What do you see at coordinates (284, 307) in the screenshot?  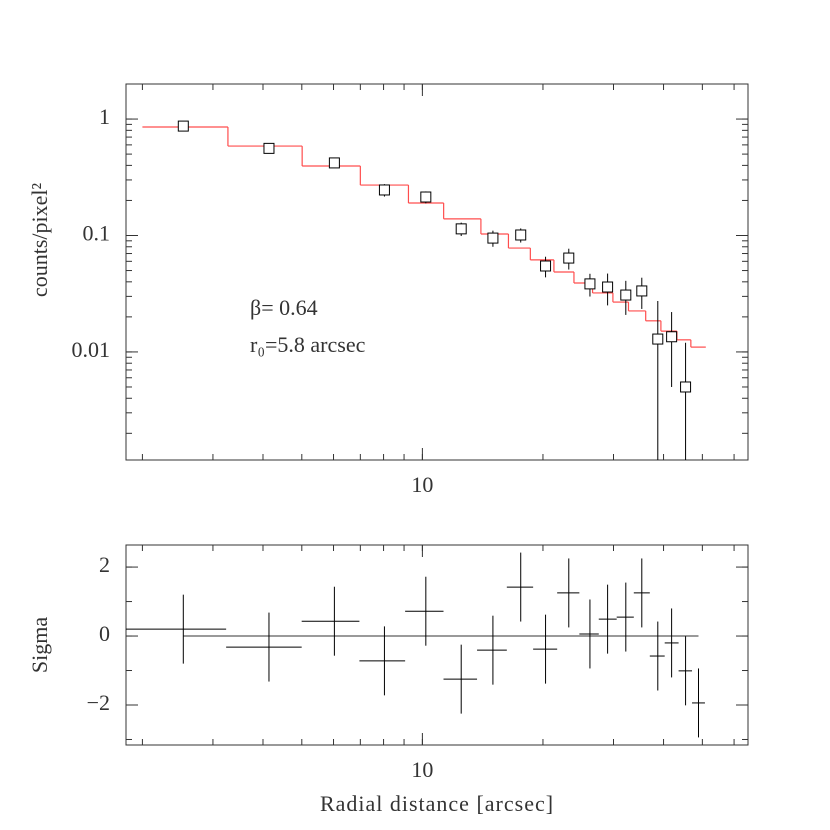 I see `annotation: β= 0.64` at bounding box center [284, 307].